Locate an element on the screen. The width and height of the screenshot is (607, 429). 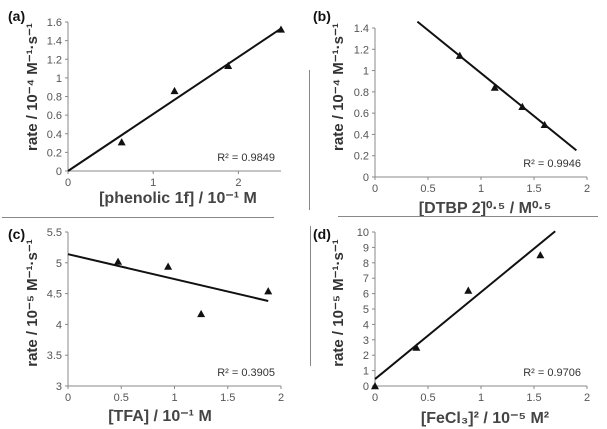
panel-divider-vertical-top is located at coordinates (309, 140).